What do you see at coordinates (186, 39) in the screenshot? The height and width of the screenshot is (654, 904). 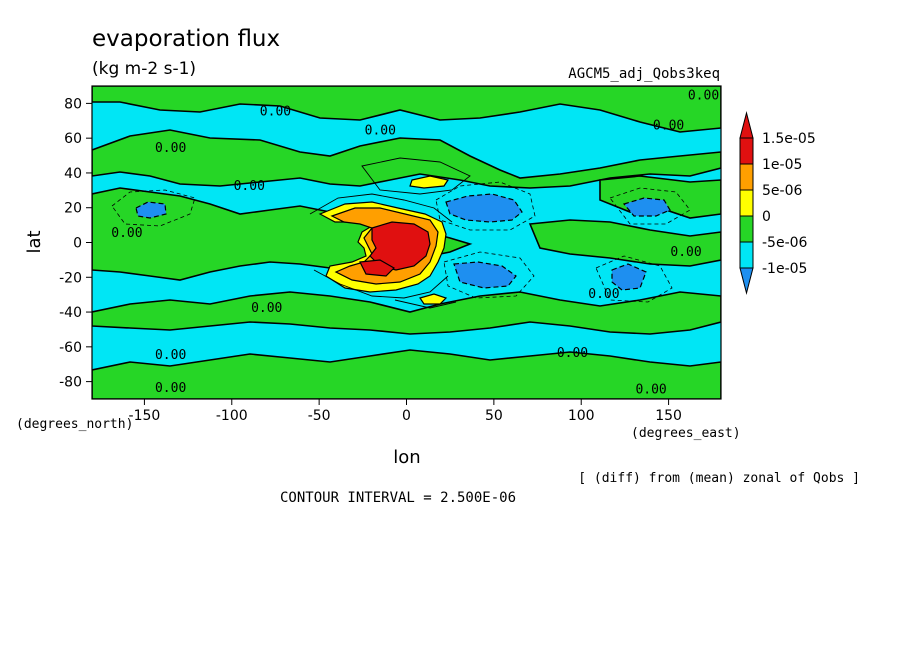 I see `chart-title: evaporation flux` at bounding box center [186, 39].